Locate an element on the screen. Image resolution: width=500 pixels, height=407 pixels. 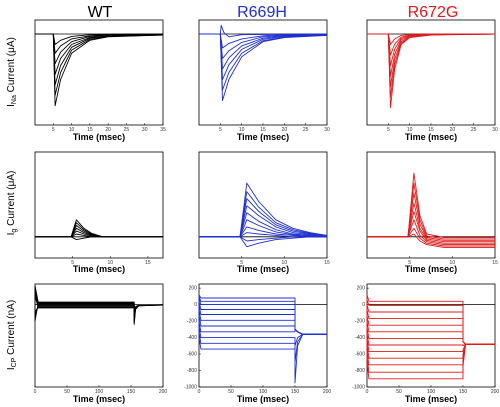
panel-na-R669H: 5 10 15 20 25 30 Time (msec) is located at coordinates (264, 80).